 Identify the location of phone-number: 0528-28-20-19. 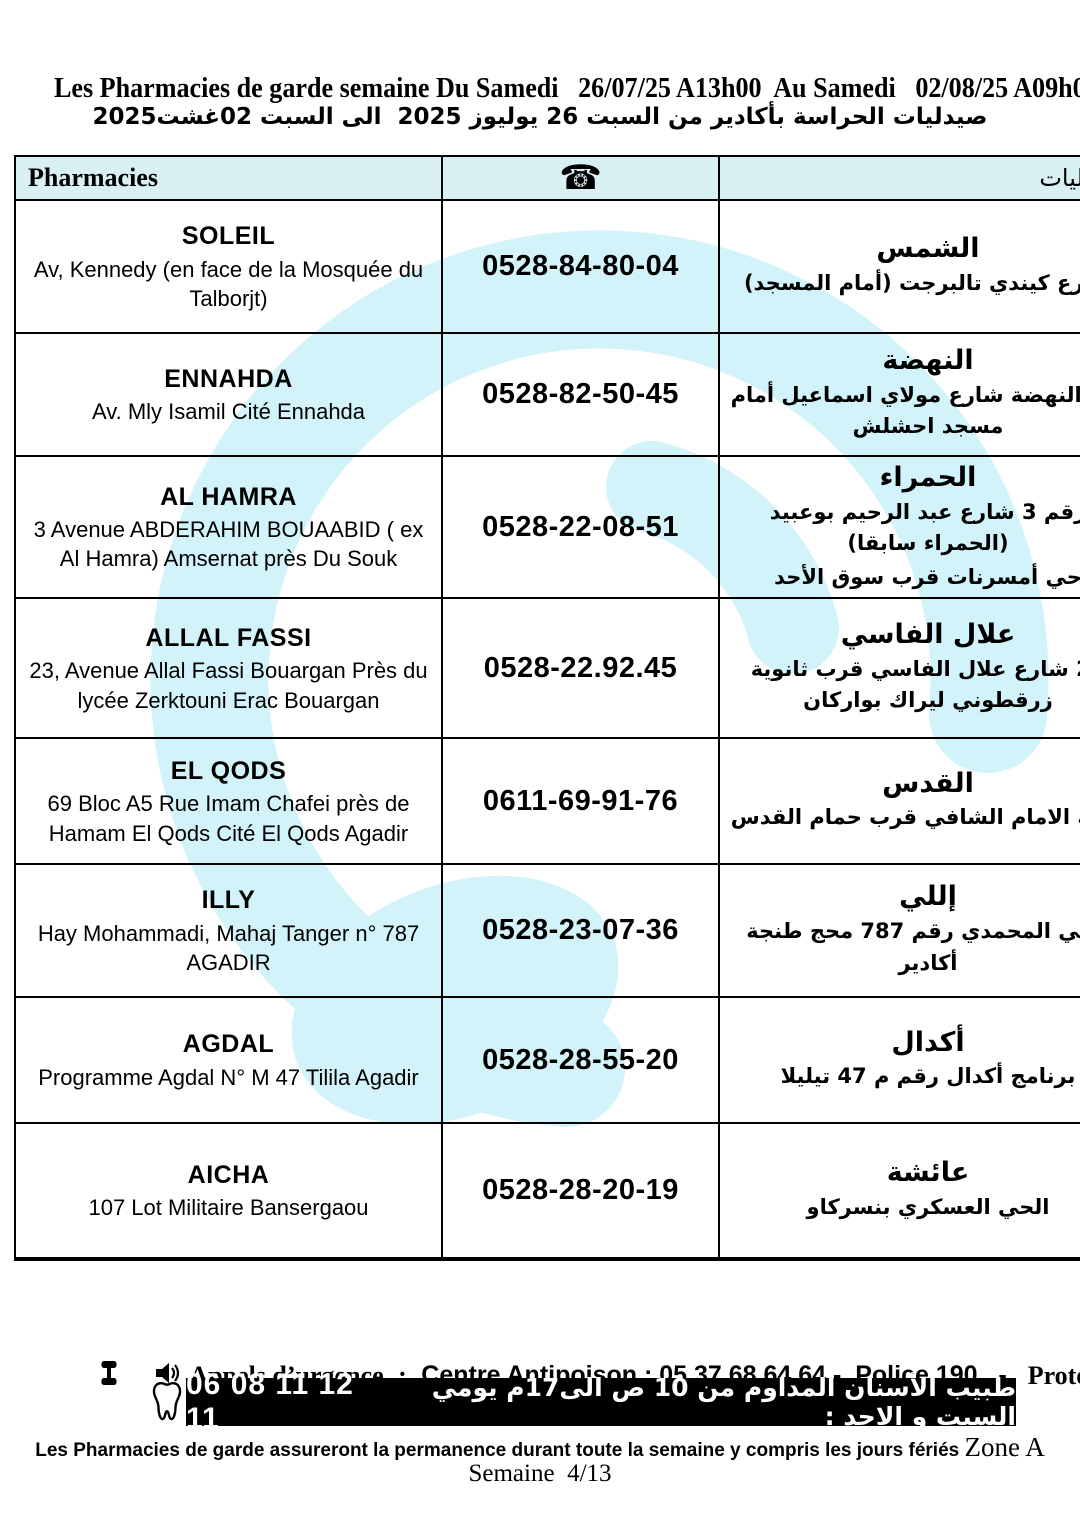
(580, 1190).